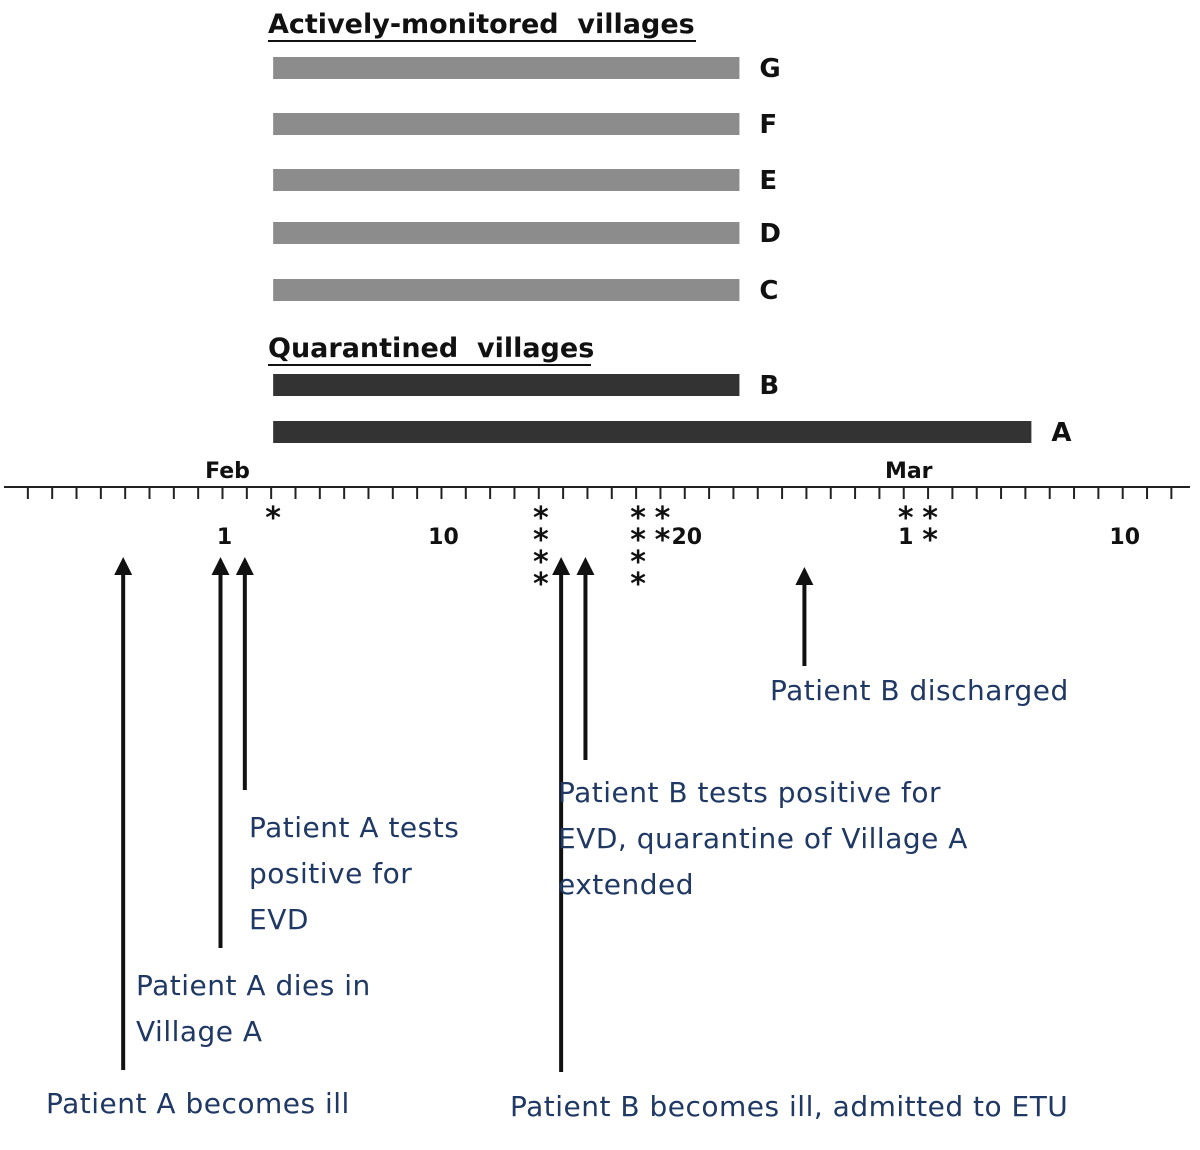 This screenshot has width=1200, height=1150. I want to click on event-text-line: positive for, so click(330, 873).